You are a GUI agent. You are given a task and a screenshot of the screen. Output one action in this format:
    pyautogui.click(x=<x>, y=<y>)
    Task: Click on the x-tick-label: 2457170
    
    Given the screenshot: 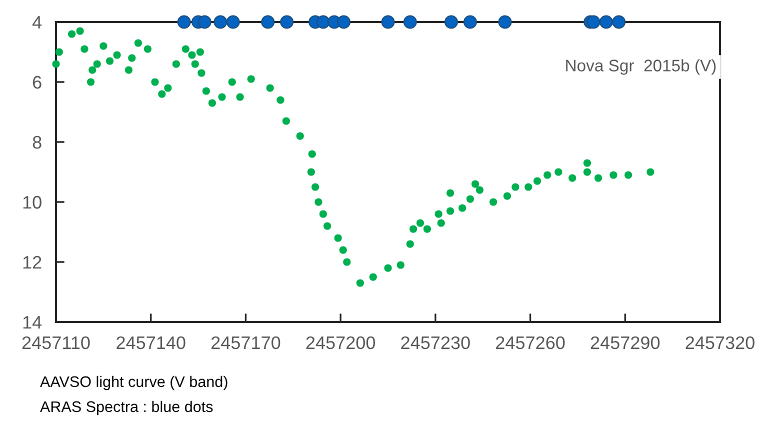 What is the action you would take?
    pyautogui.click(x=245, y=343)
    